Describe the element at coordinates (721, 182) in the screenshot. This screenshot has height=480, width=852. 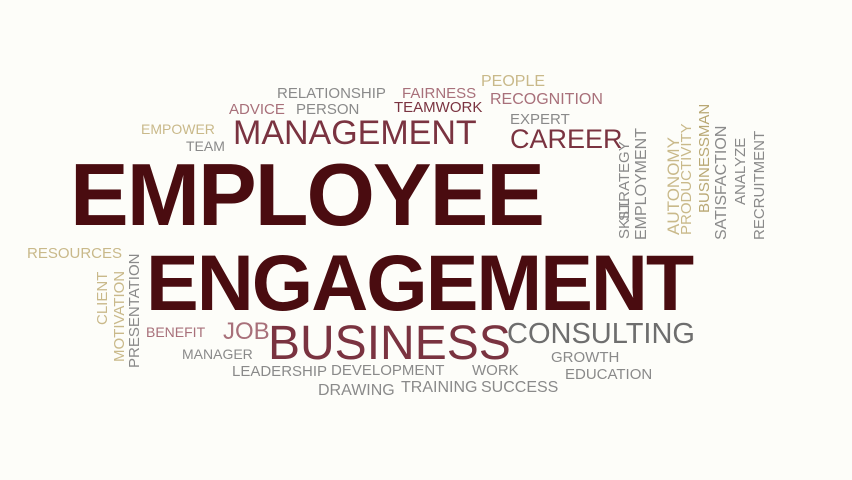
I see `word-satisfaction: SATISFACTION` at that location.